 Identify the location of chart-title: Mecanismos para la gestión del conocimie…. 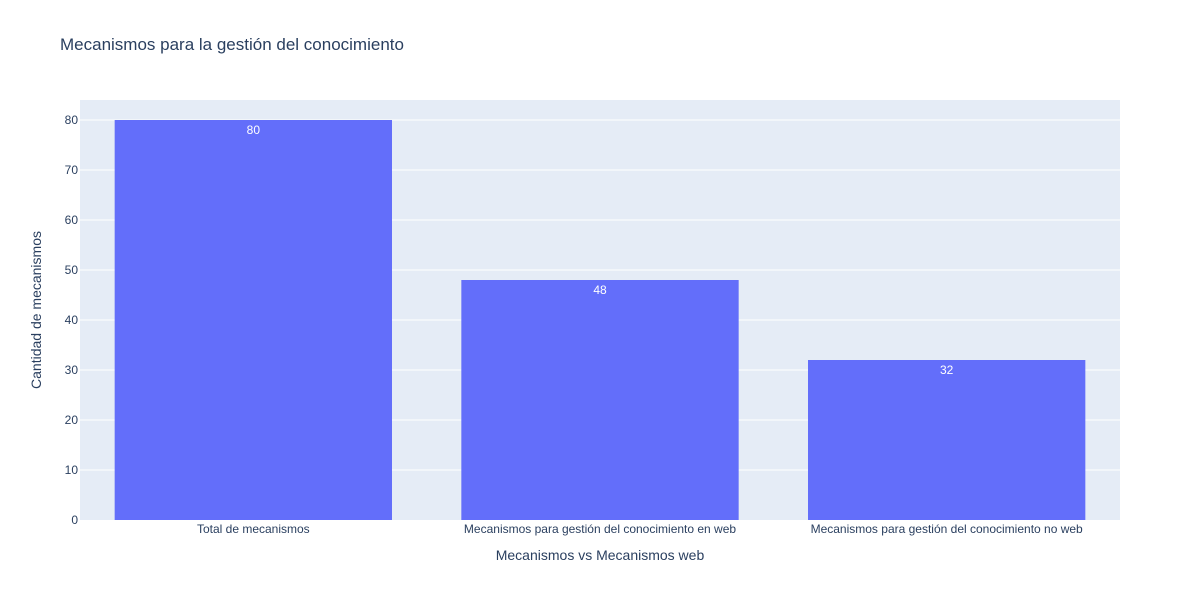
(232, 44).